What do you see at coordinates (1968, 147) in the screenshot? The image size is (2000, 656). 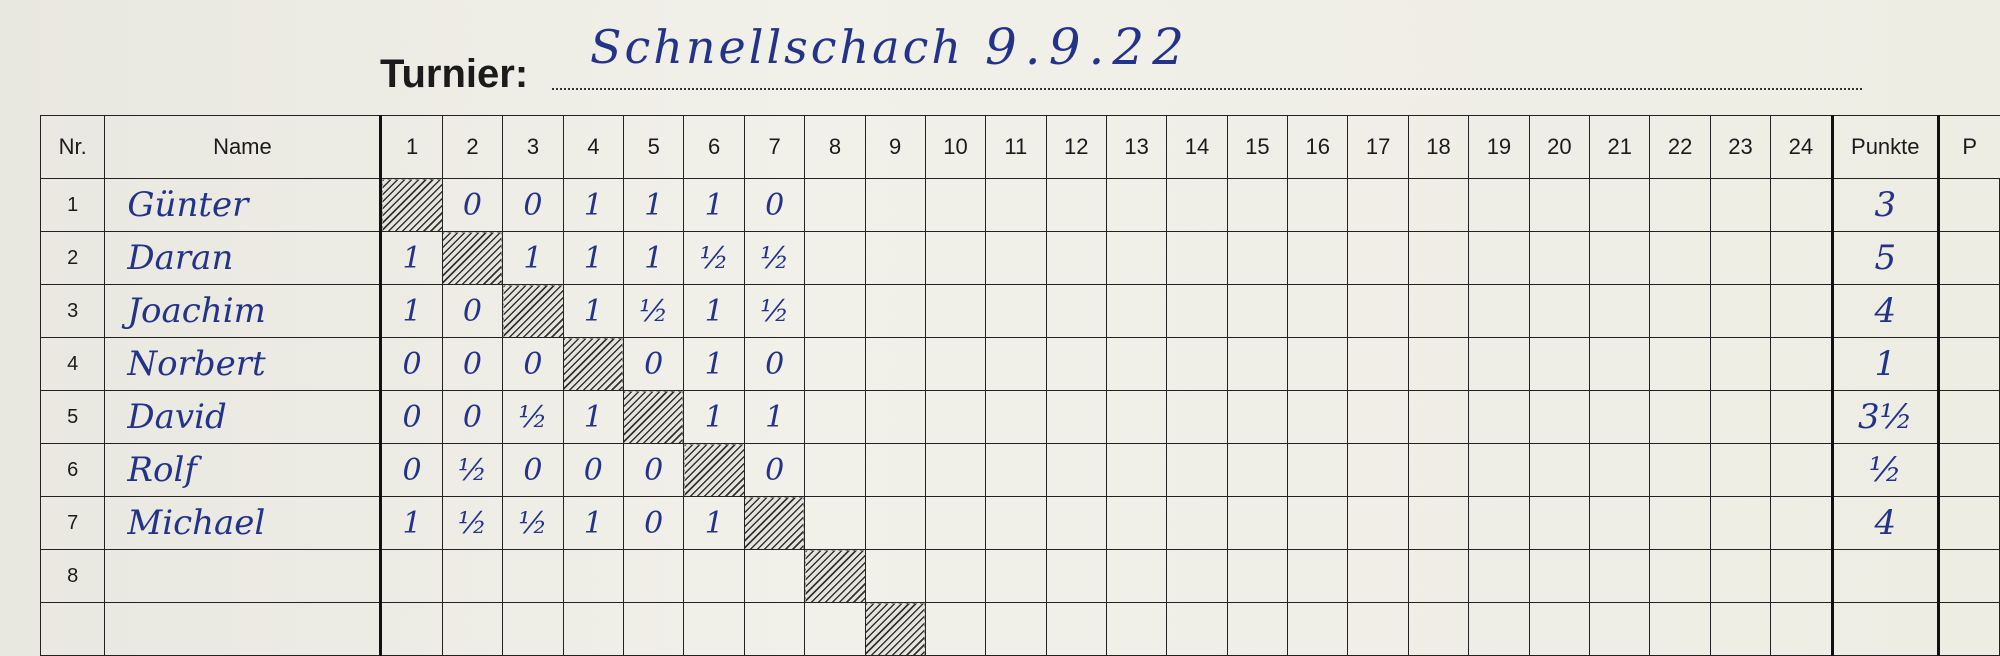 I see `header-extra: P` at bounding box center [1968, 147].